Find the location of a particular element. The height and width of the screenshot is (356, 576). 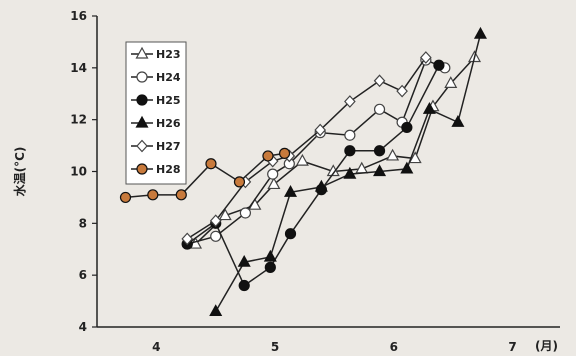

legend-label: H27 is located at coordinates (168, 146).